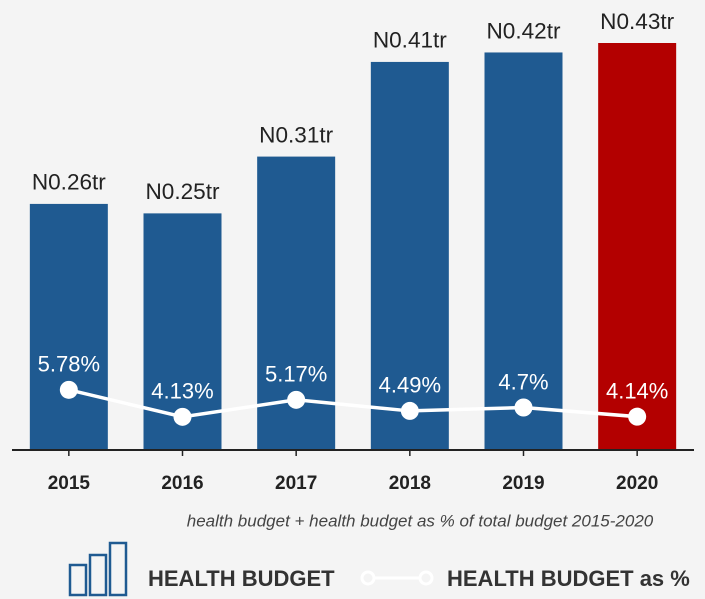 This screenshot has height=599, width=705. I want to click on x-tick-label: 2016, so click(182, 483).